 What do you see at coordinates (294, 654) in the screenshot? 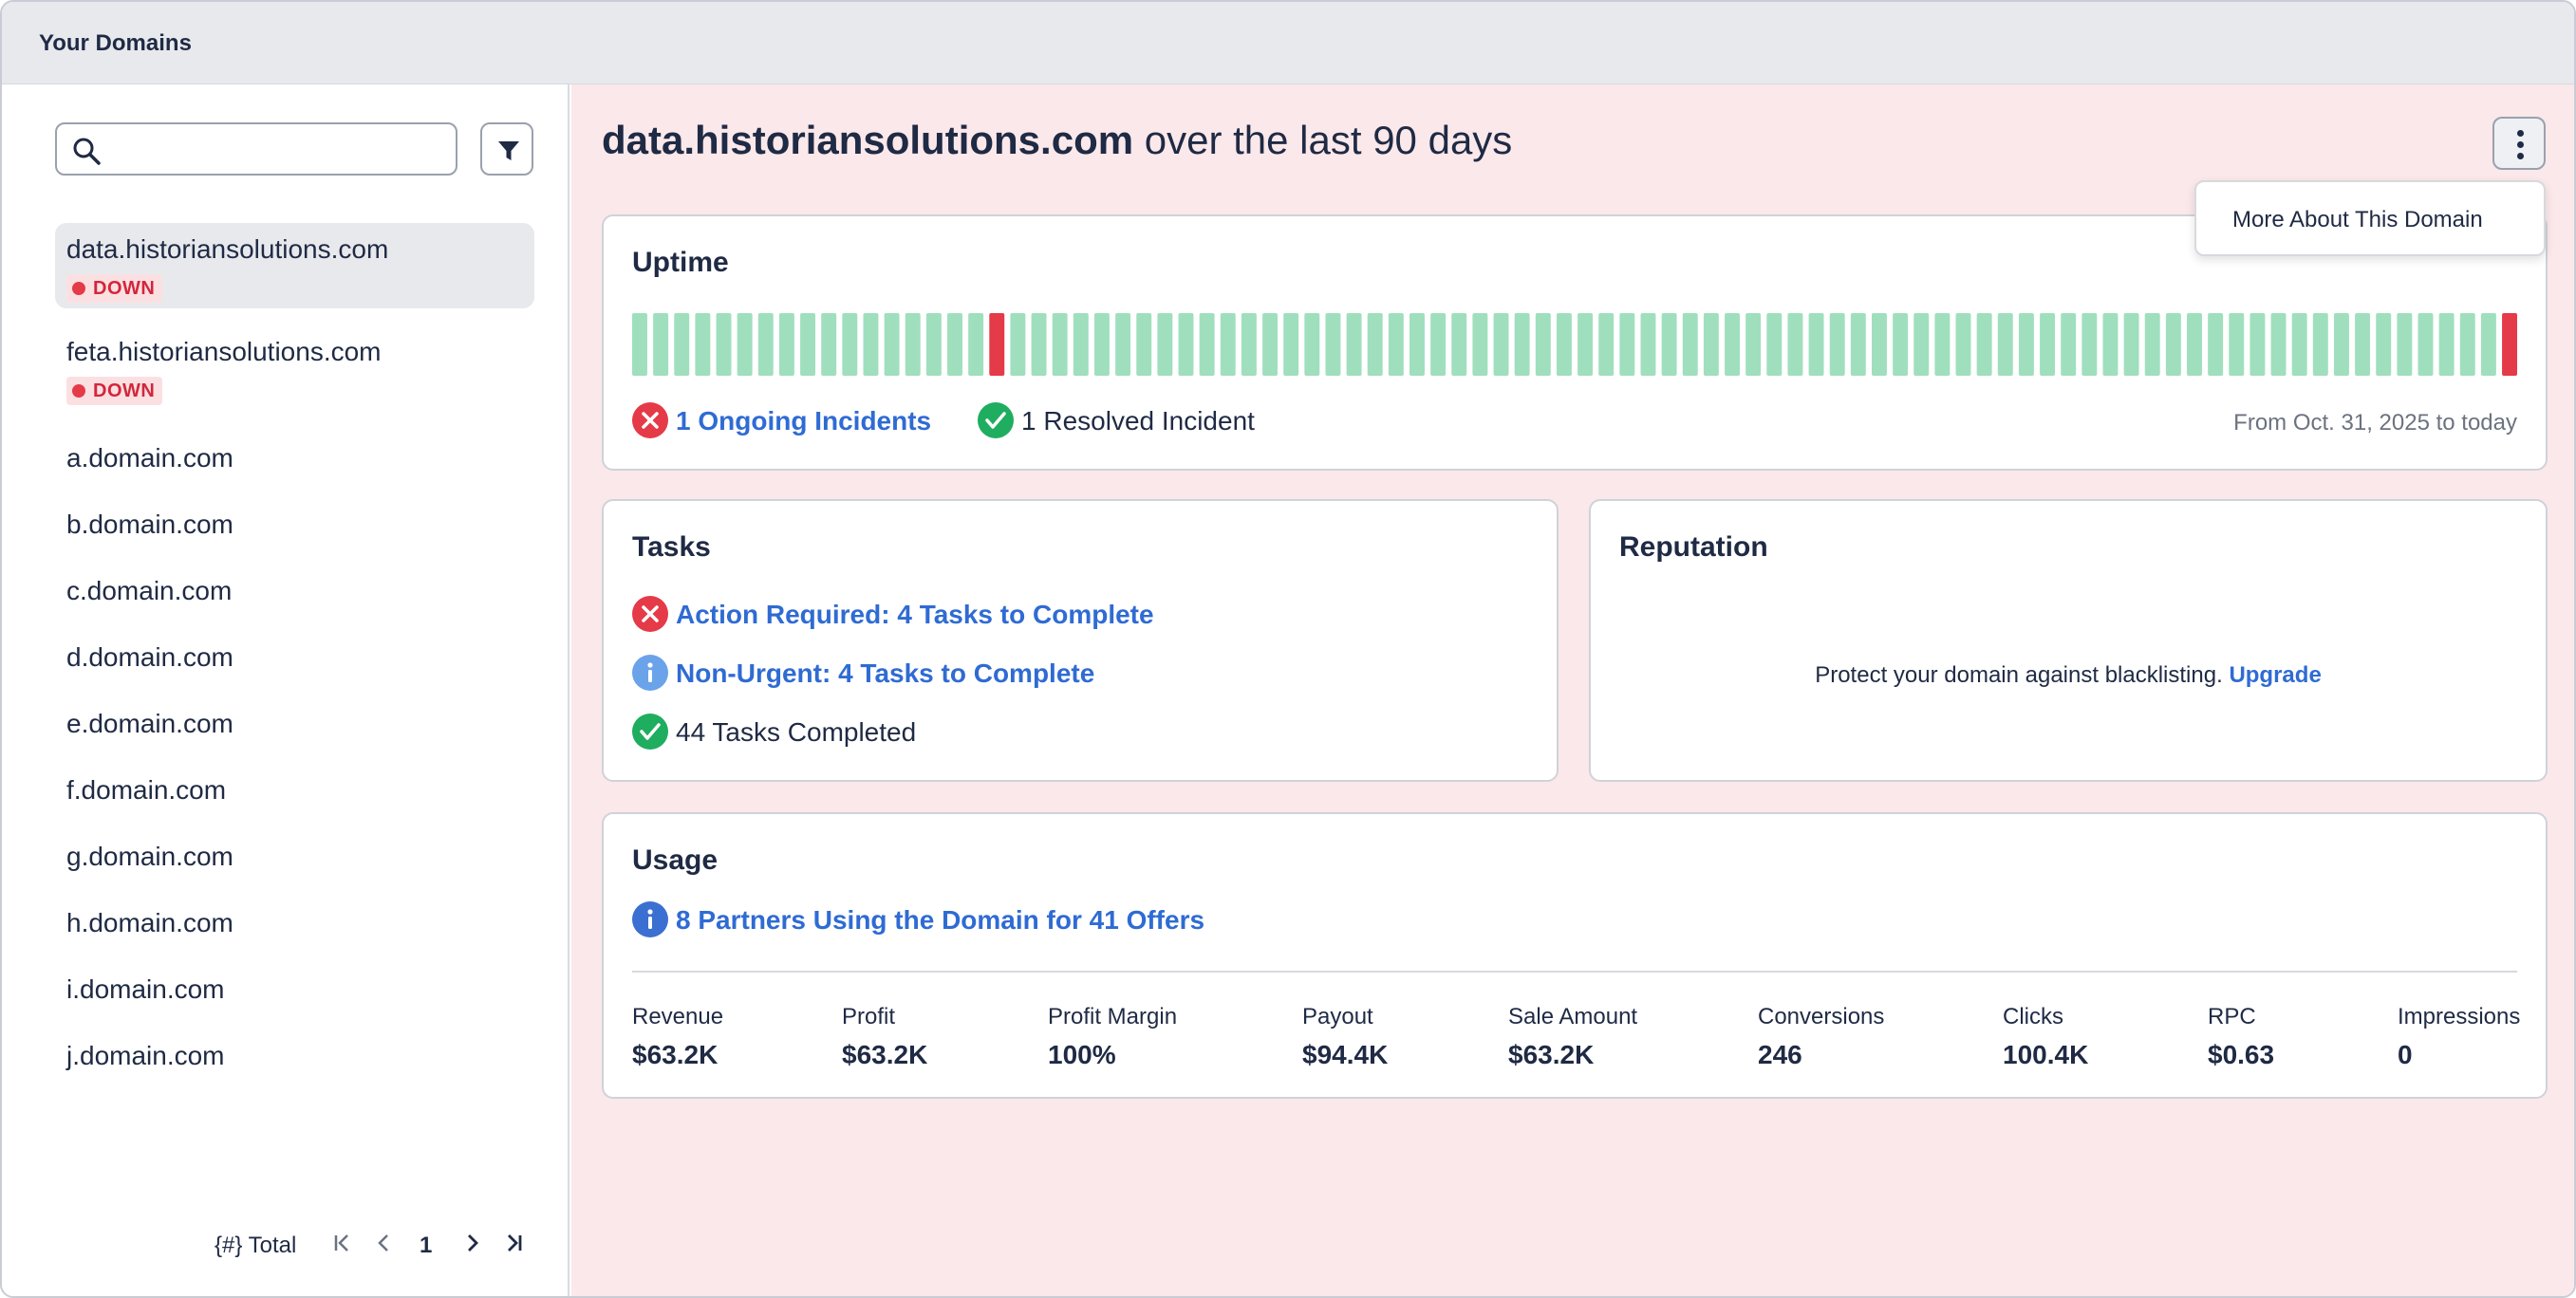
I see `domain-item: d.domain.com` at bounding box center [294, 654].